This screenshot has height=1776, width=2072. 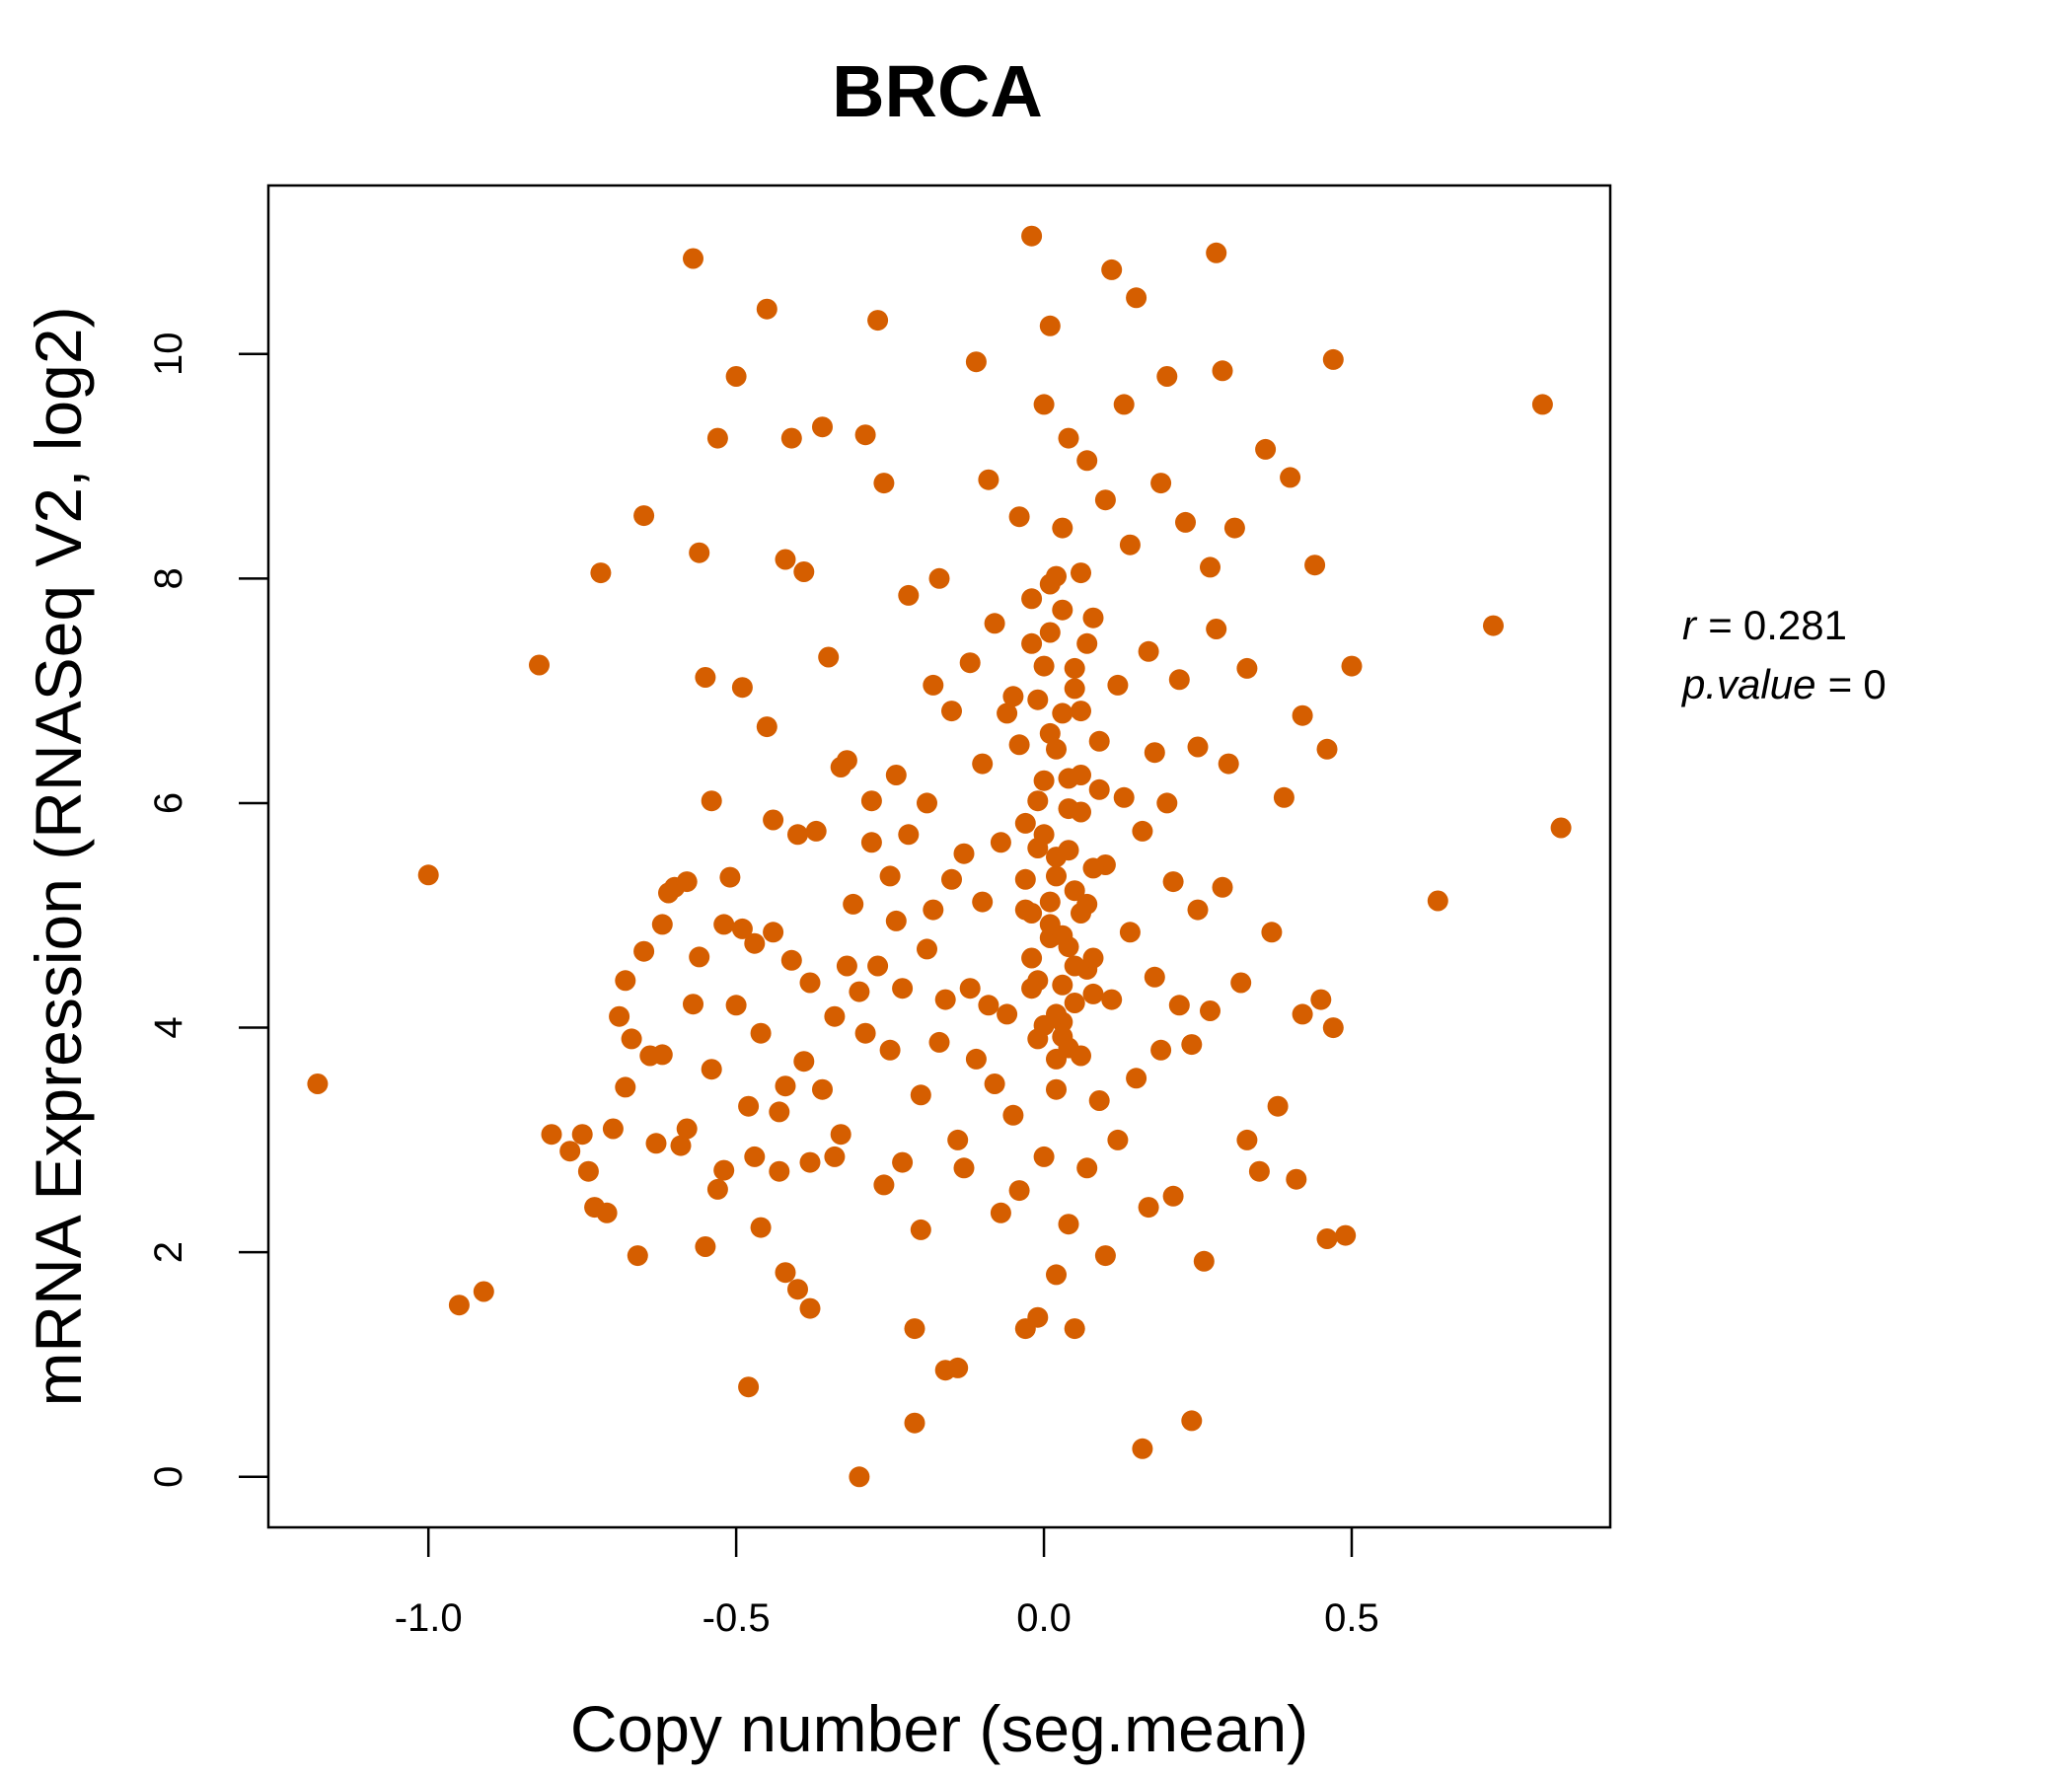 I want to click on stats-annotation: r = 0.281 p.value = 0, so click(x=1784, y=655).